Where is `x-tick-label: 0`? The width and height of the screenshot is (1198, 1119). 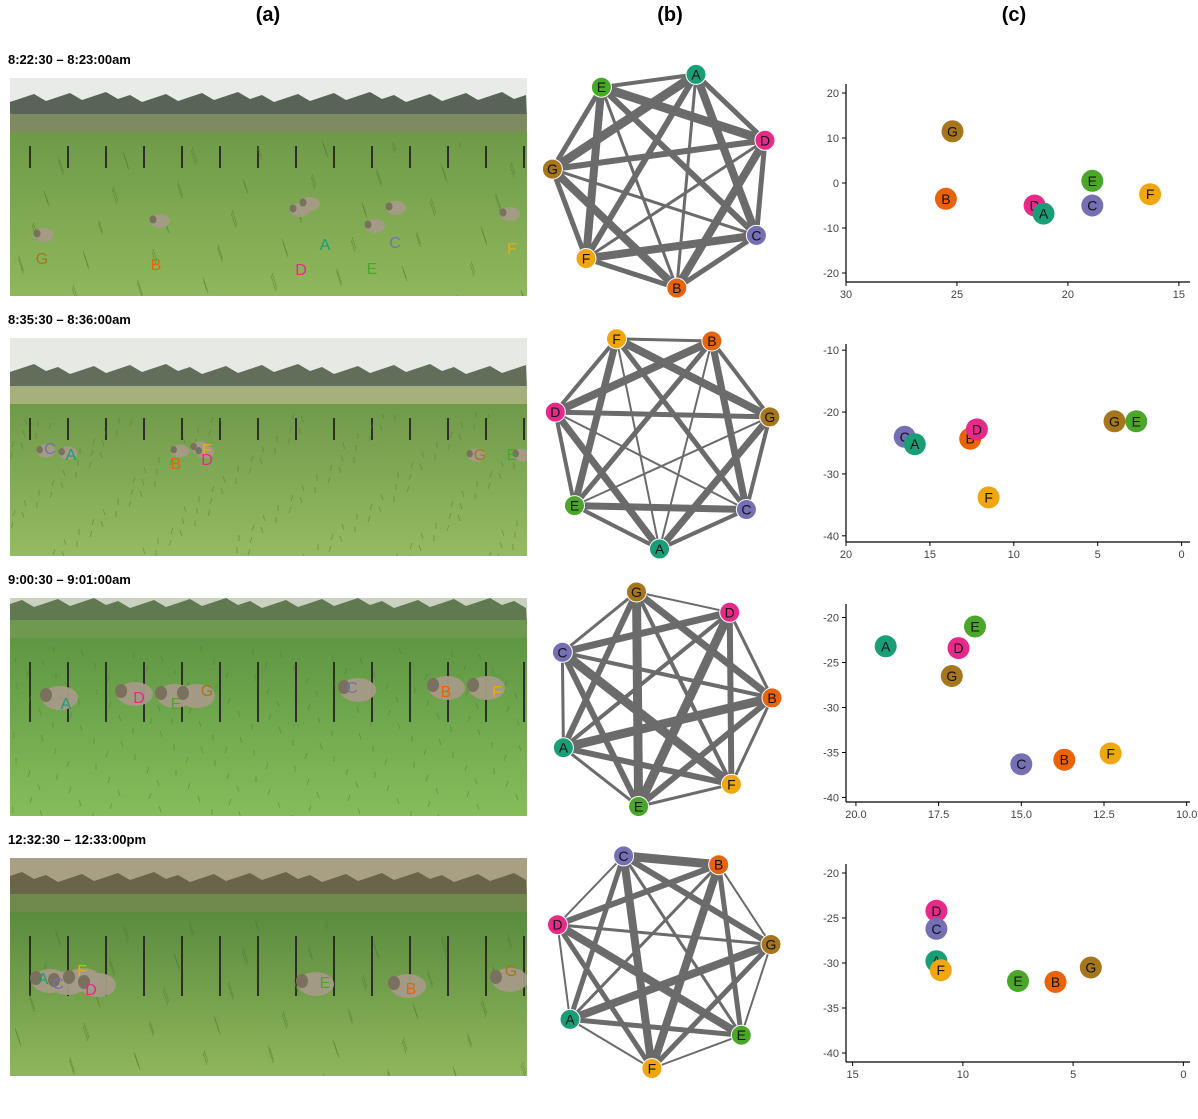
x-tick-label: 0 is located at coordinates (1182, 555).